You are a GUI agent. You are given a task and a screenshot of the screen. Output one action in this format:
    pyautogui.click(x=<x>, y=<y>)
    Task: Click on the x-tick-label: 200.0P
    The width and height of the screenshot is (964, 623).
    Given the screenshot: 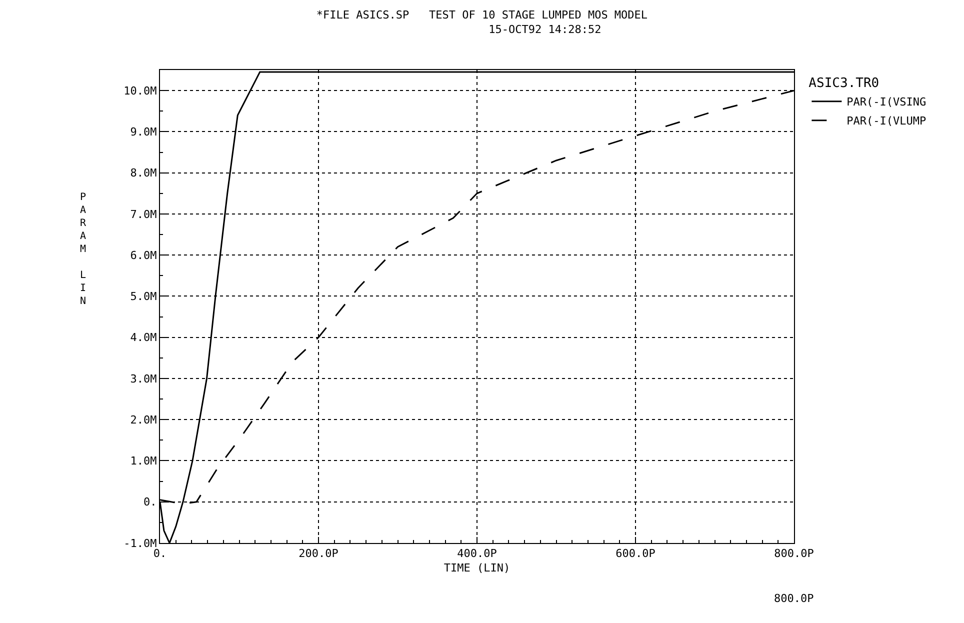 What is the action you would take?
    pyautogui.click(x=318, y=553)
    